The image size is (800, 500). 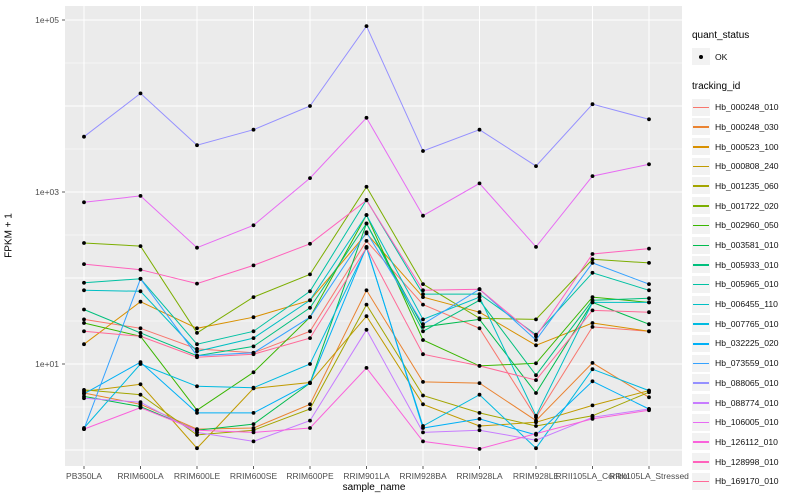 What do you see at coordinates (745, 304) in the screenshot?
I see `legend-item-Hb_006455_110: Hb_006455_110` at bounding box center [745, 304].